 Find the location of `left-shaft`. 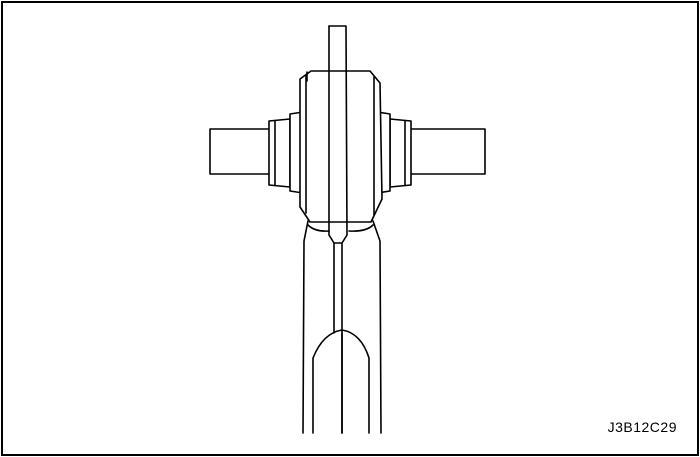

left-shaft is located at coordinates (240, 151).